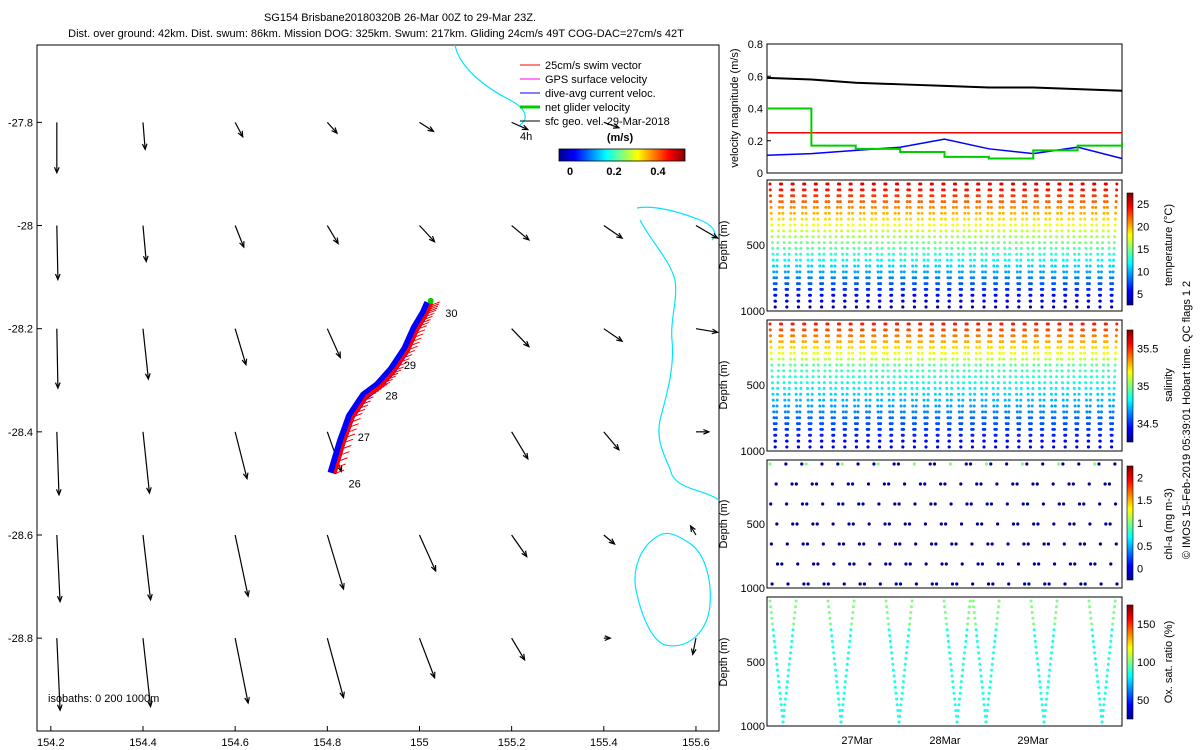  What do you see at coordinates (1144, 523) in the screenshot?
I see `chla-colorbar-ticks: 00.511.52` at bounding box center [1144, 523].